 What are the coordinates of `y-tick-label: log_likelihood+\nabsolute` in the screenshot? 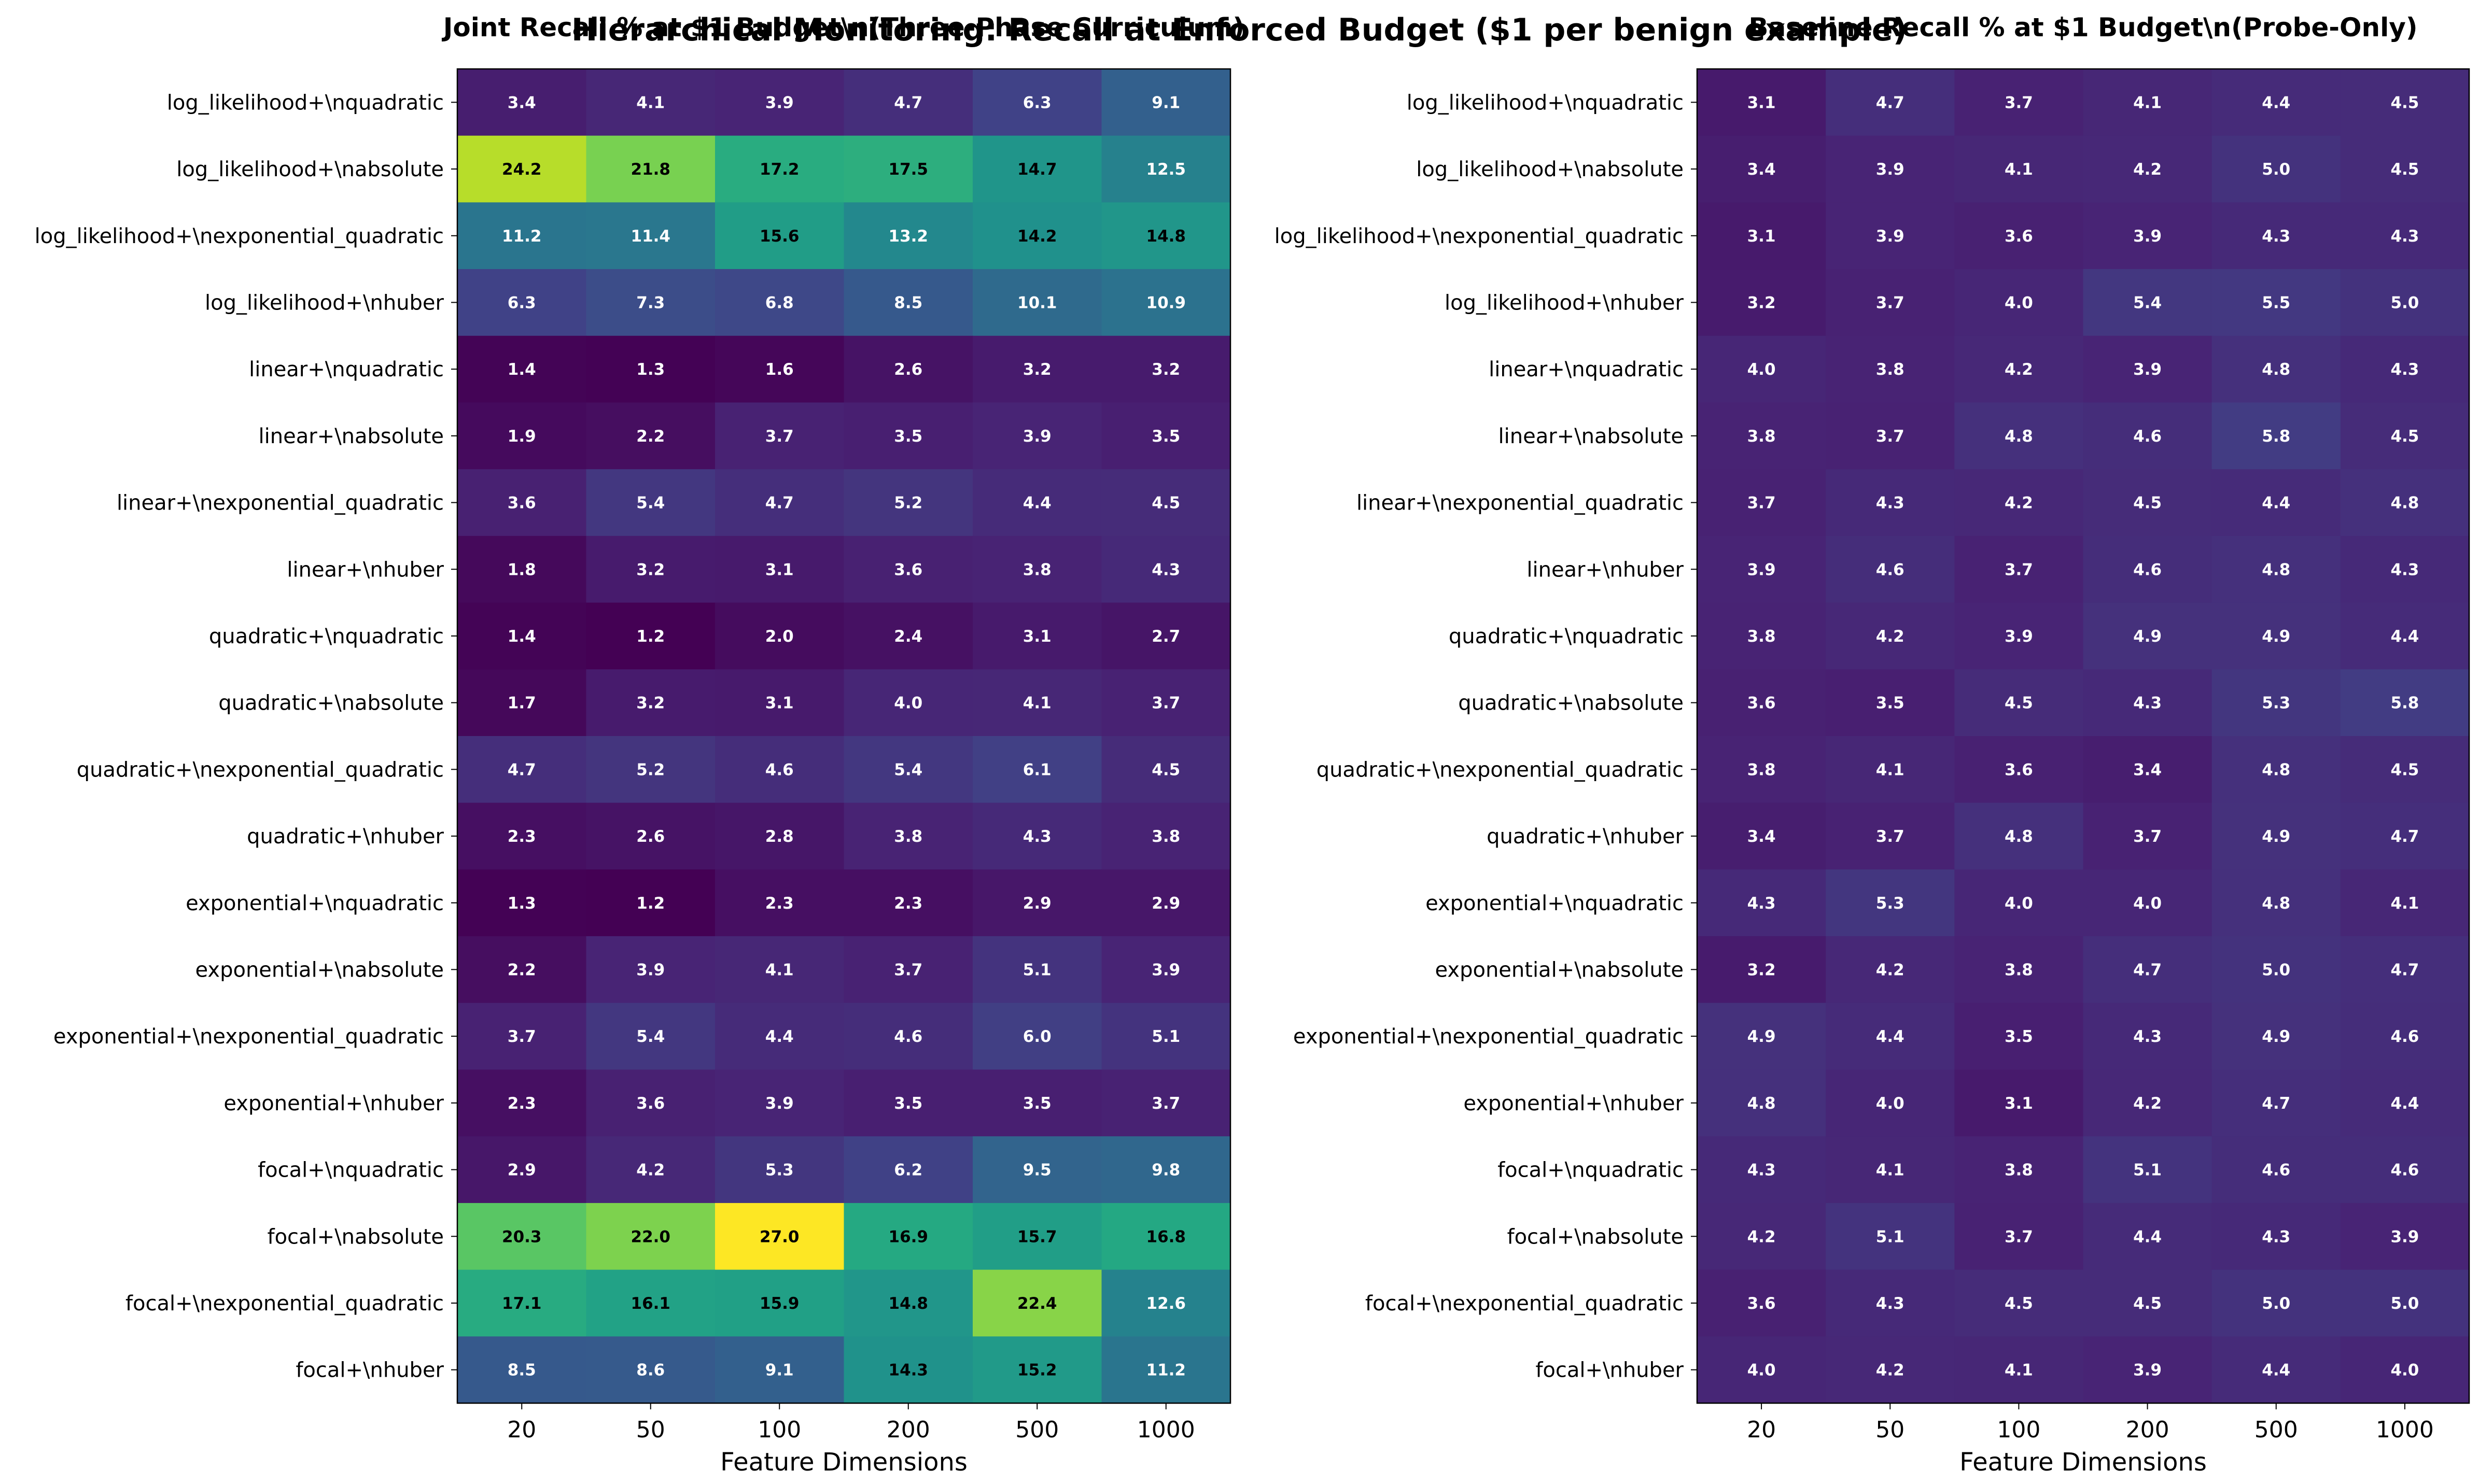 It's located at (1550, 169).